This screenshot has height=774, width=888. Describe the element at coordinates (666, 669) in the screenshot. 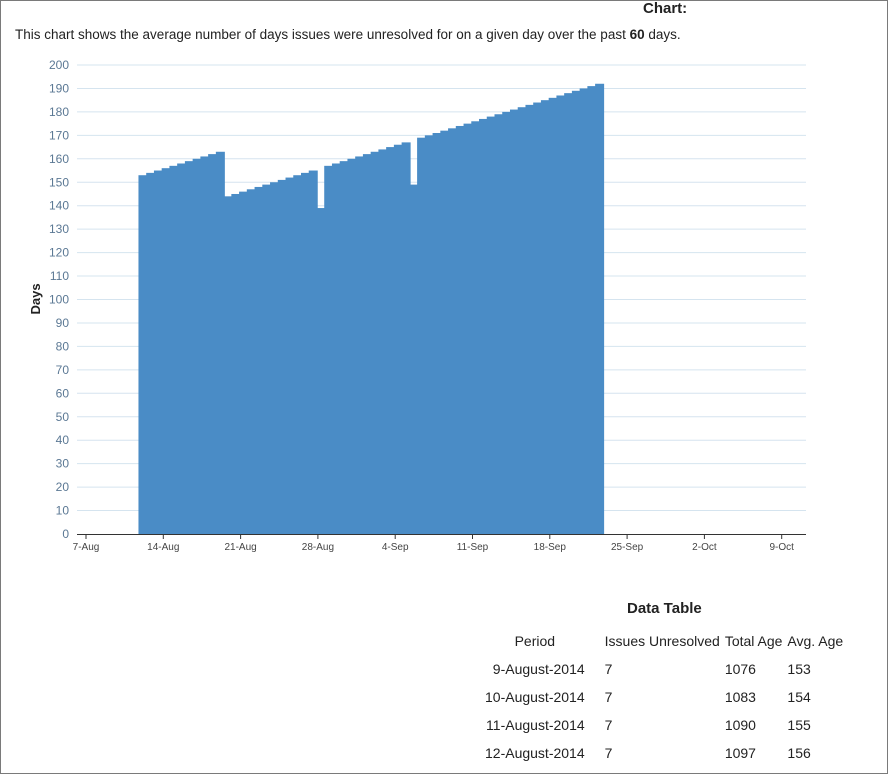

I see `table-row: 9-August-2014 7 1076 153` at that location.